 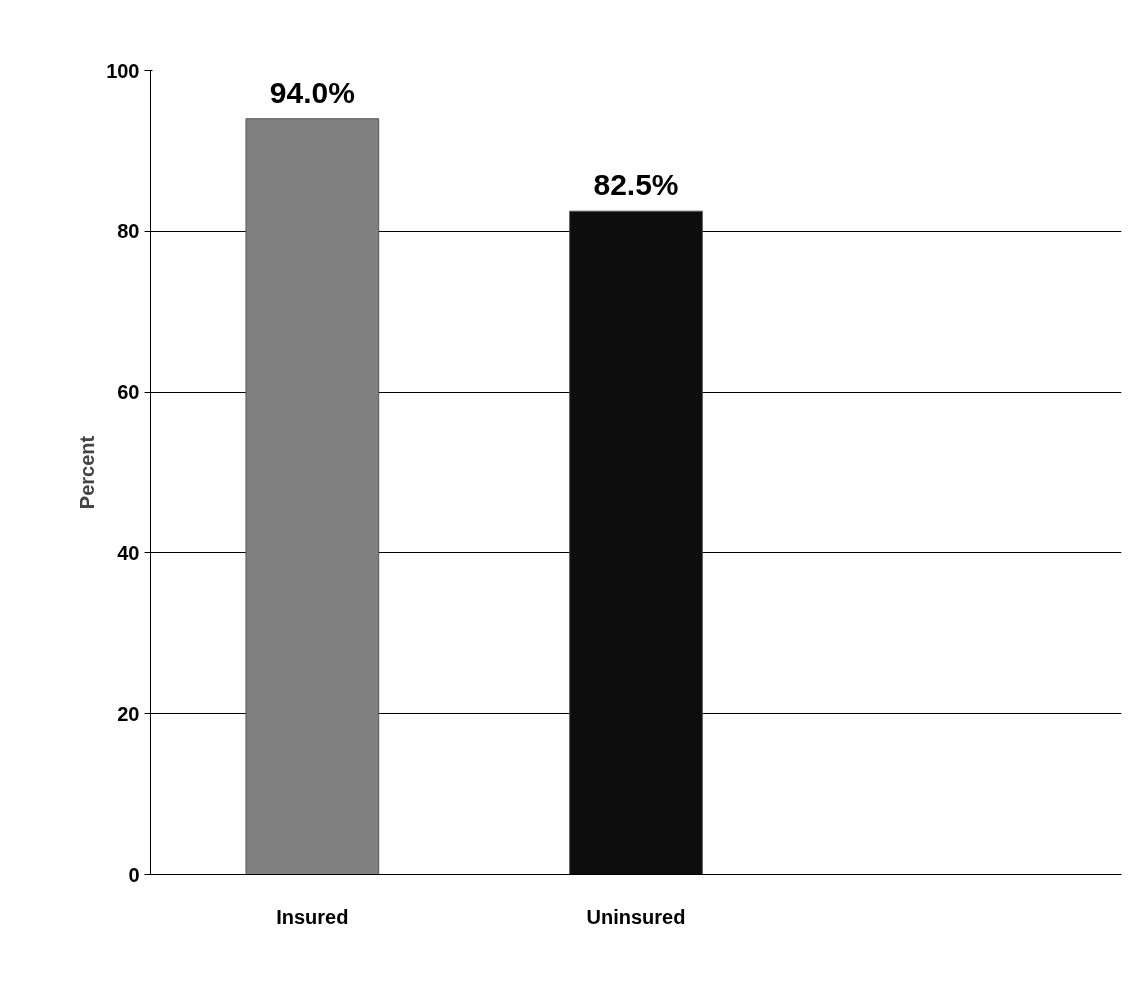 What do you see at coordinates (128, 552) in the screenshot?
I see `y-tick-label: 40` at bounding box center [128, 552].